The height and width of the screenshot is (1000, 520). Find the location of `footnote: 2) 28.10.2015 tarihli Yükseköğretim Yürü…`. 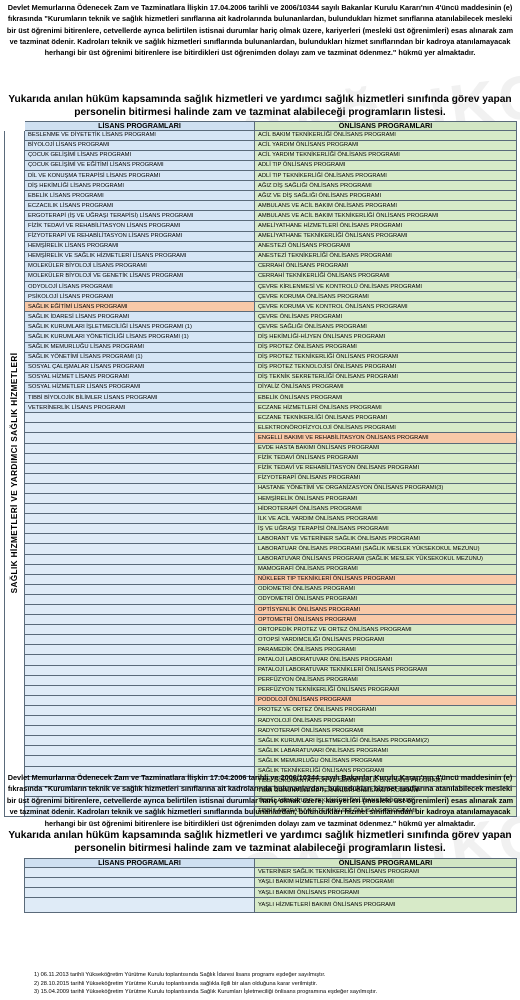

footnote: 2) 28.10.2015 tarihli Yükseköğretim Yürü… is located at coordinates (176, 983).